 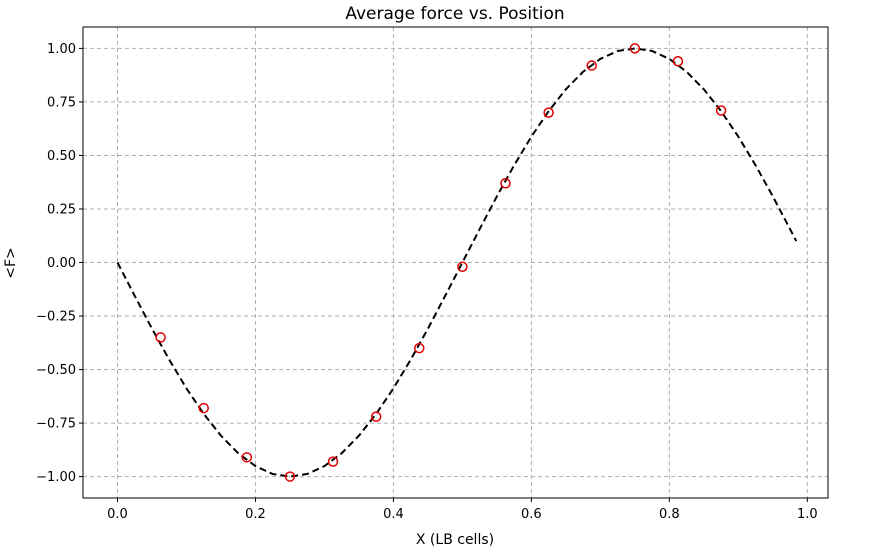 What do you see at coordinates (531, 514) in the screenshot?
I see `x-tick-label: 0.6` at bounding box center [531, 514].